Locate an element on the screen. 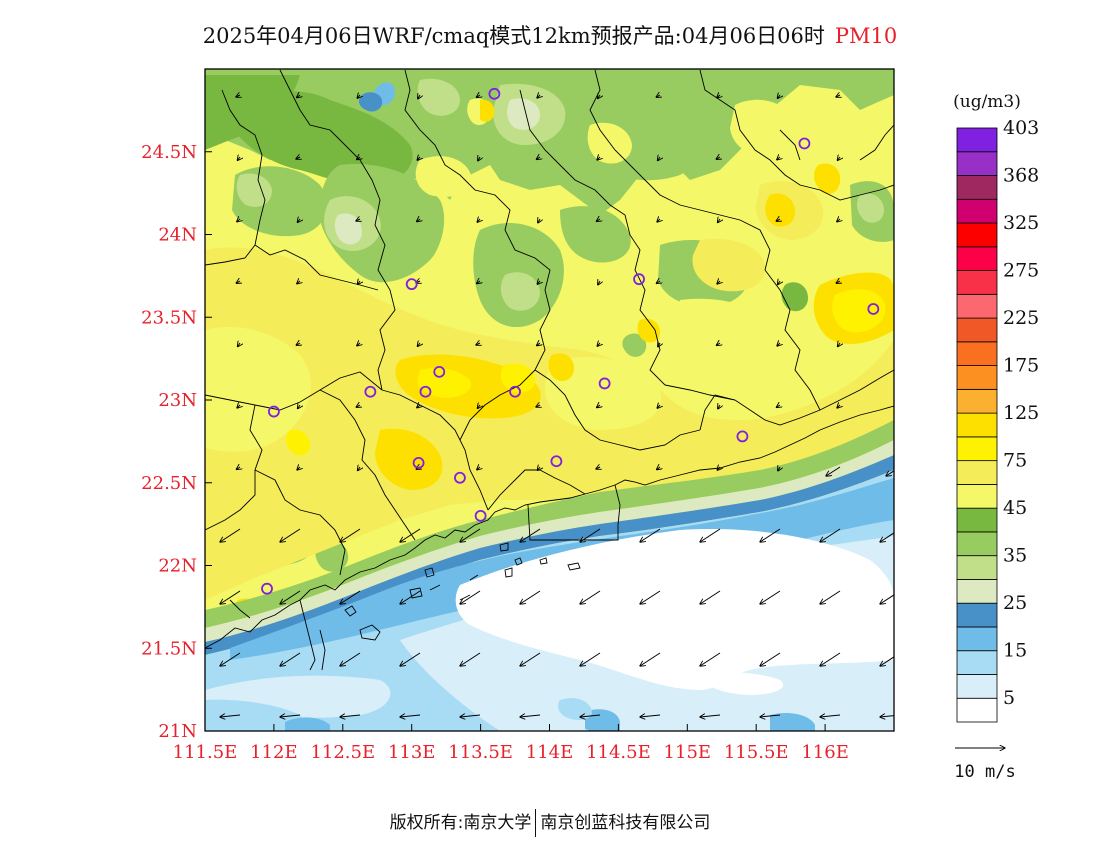 The width and height of the screenshot is (1100, 850). lon-tick-label: 114E is located at coordinates (550, 752).